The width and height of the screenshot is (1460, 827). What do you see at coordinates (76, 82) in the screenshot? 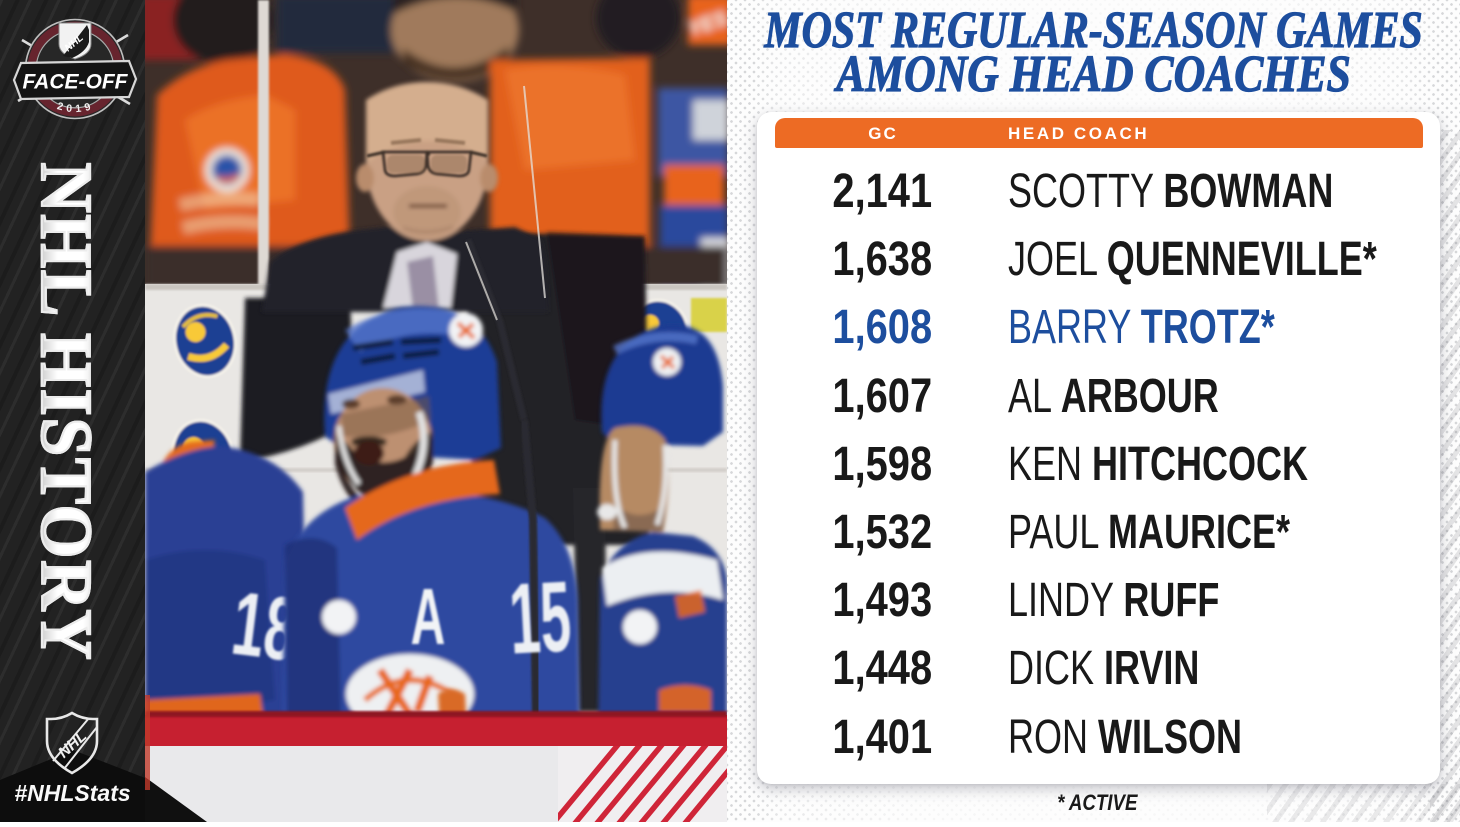
I see `svg-text: FACE-OFF` at bounding box center [76, 82].